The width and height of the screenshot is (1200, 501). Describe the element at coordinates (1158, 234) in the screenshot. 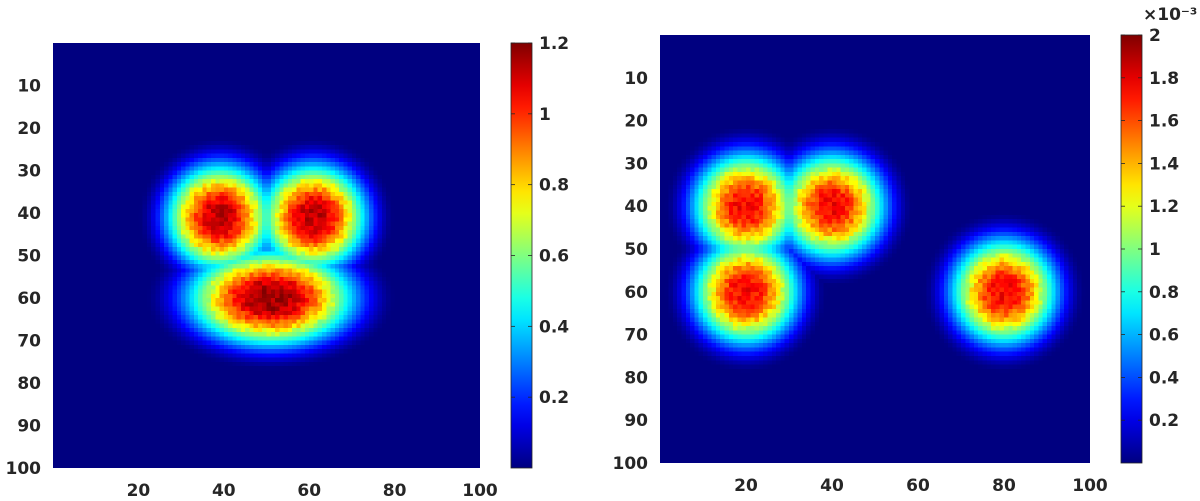

I see `colorbar-right: 0.2 0.4 0.6 0.8 1 1.2 1.4 1.6 1.8 2×10⁻³` at that location.